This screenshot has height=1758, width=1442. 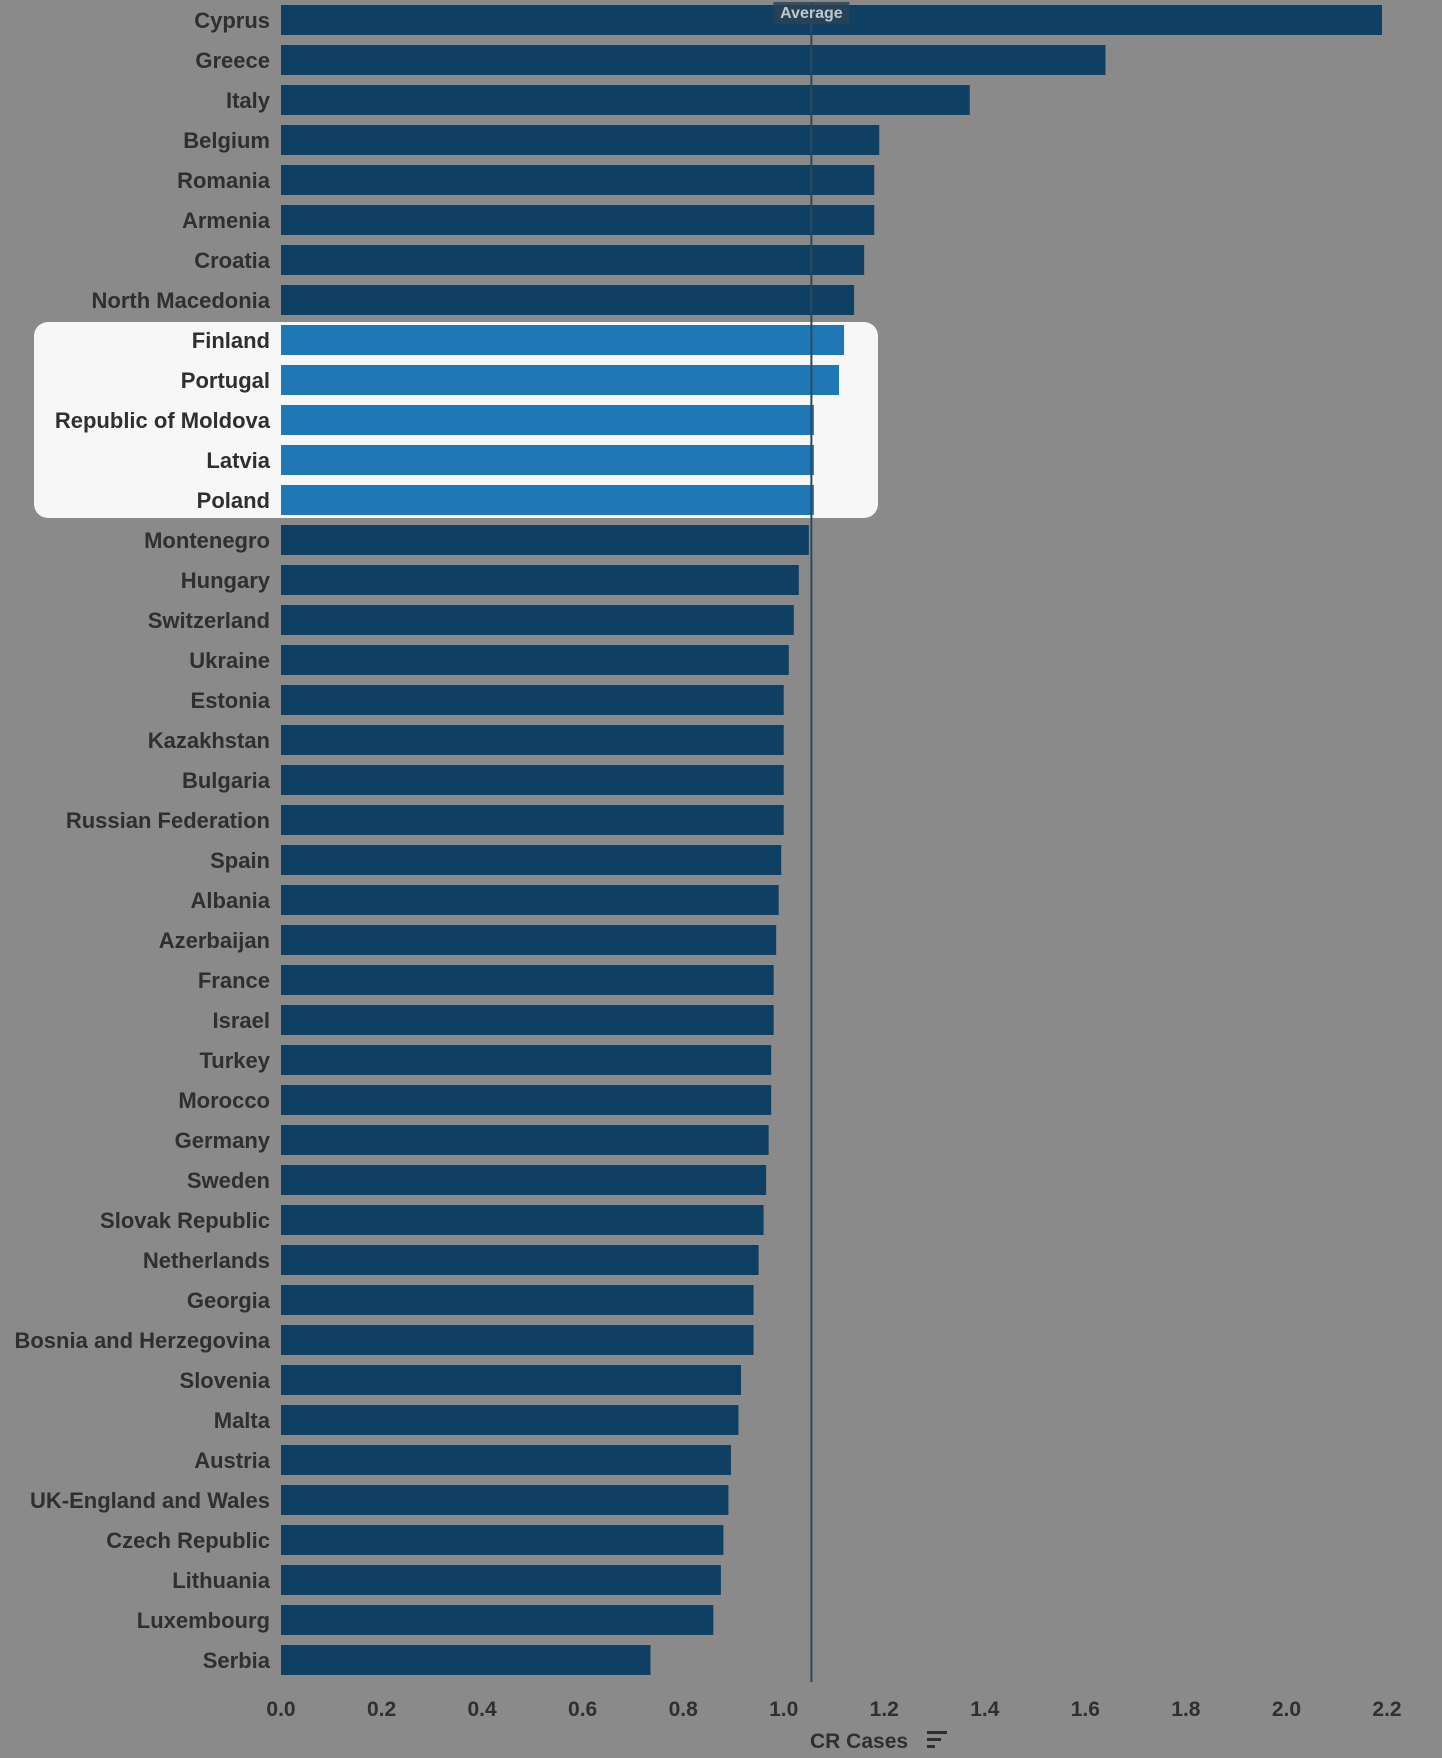 What do you see at coordinates (502, 1540) in the screenshot?
I see `bar-czech-republic` at bounding box center [502, 1540].